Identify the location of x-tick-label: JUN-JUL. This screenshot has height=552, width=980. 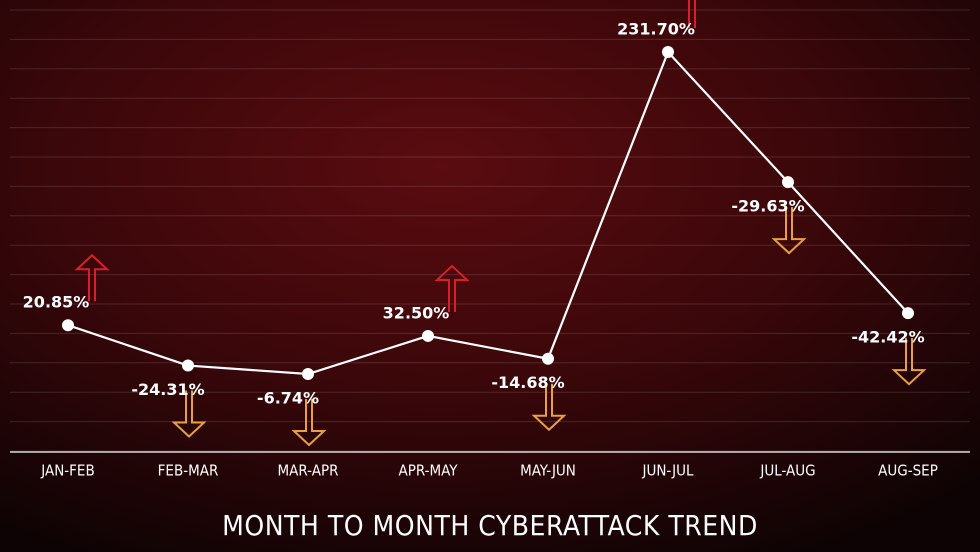
(667, 471).